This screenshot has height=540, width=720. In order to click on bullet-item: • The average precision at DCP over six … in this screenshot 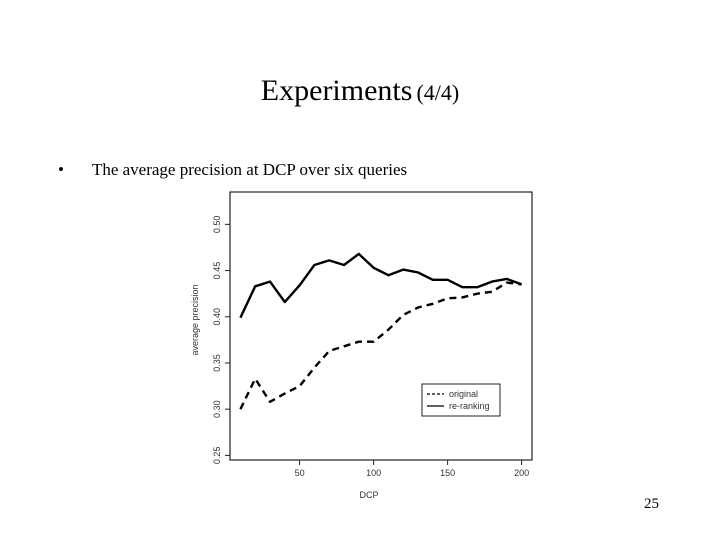, I will do `click(232, 170)`.